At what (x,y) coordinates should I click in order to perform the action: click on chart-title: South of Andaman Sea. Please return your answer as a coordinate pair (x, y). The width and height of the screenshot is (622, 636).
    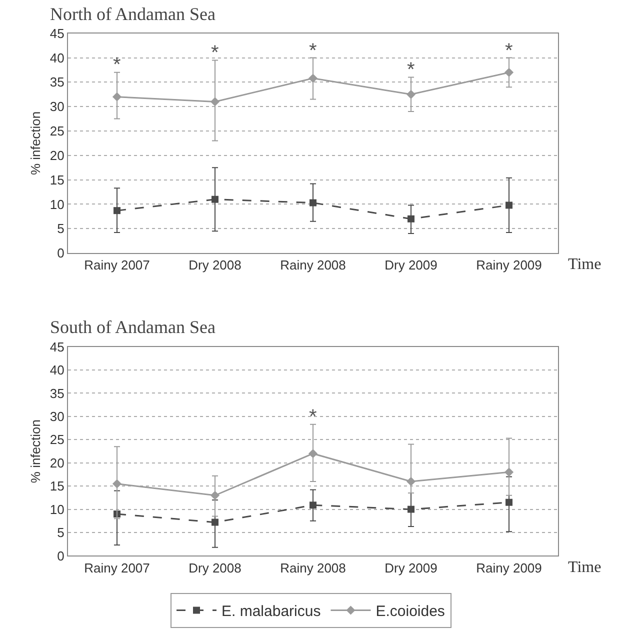
    Looking at the image, I should click on (133, 327).